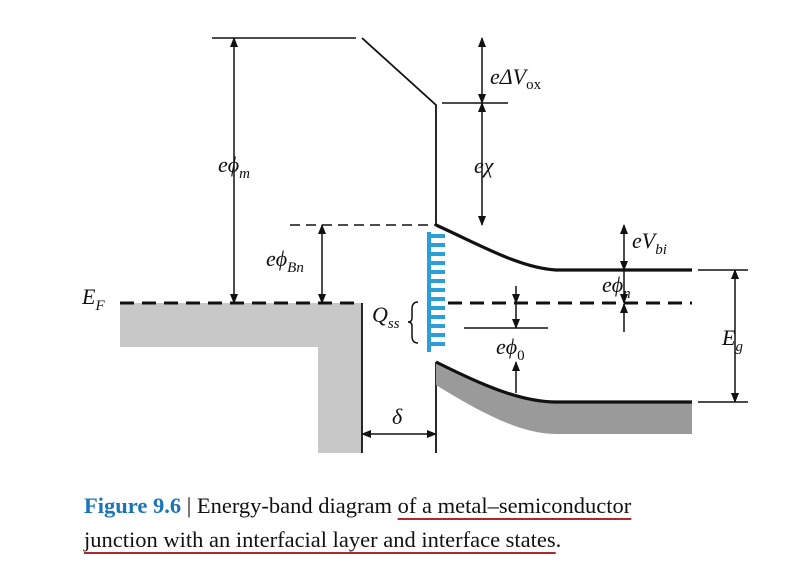  I want to click on caption-text-1: Energy-band diagram, so click(297, 505).